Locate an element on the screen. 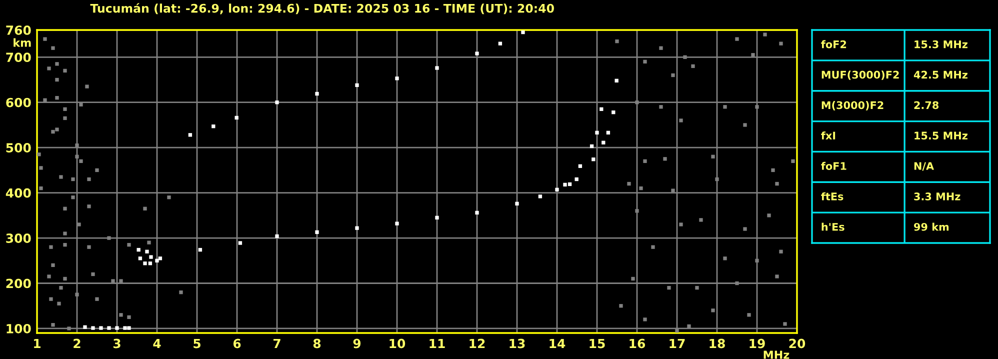  x-tick-label: 10 is located at coordinates (398, 343).